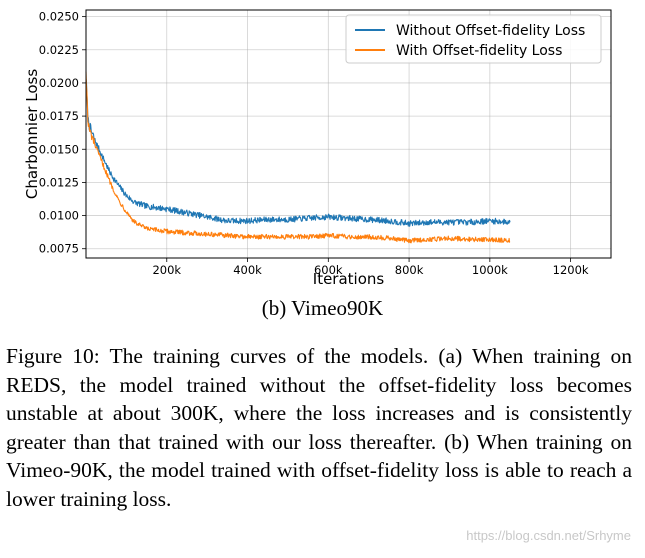 The height and width of the screenshot is (558, 645). What do you see at coordinates (59, 216) in the screenshot?
I see `y-tick-label: 0.0100` at bounding box center [59, 216].